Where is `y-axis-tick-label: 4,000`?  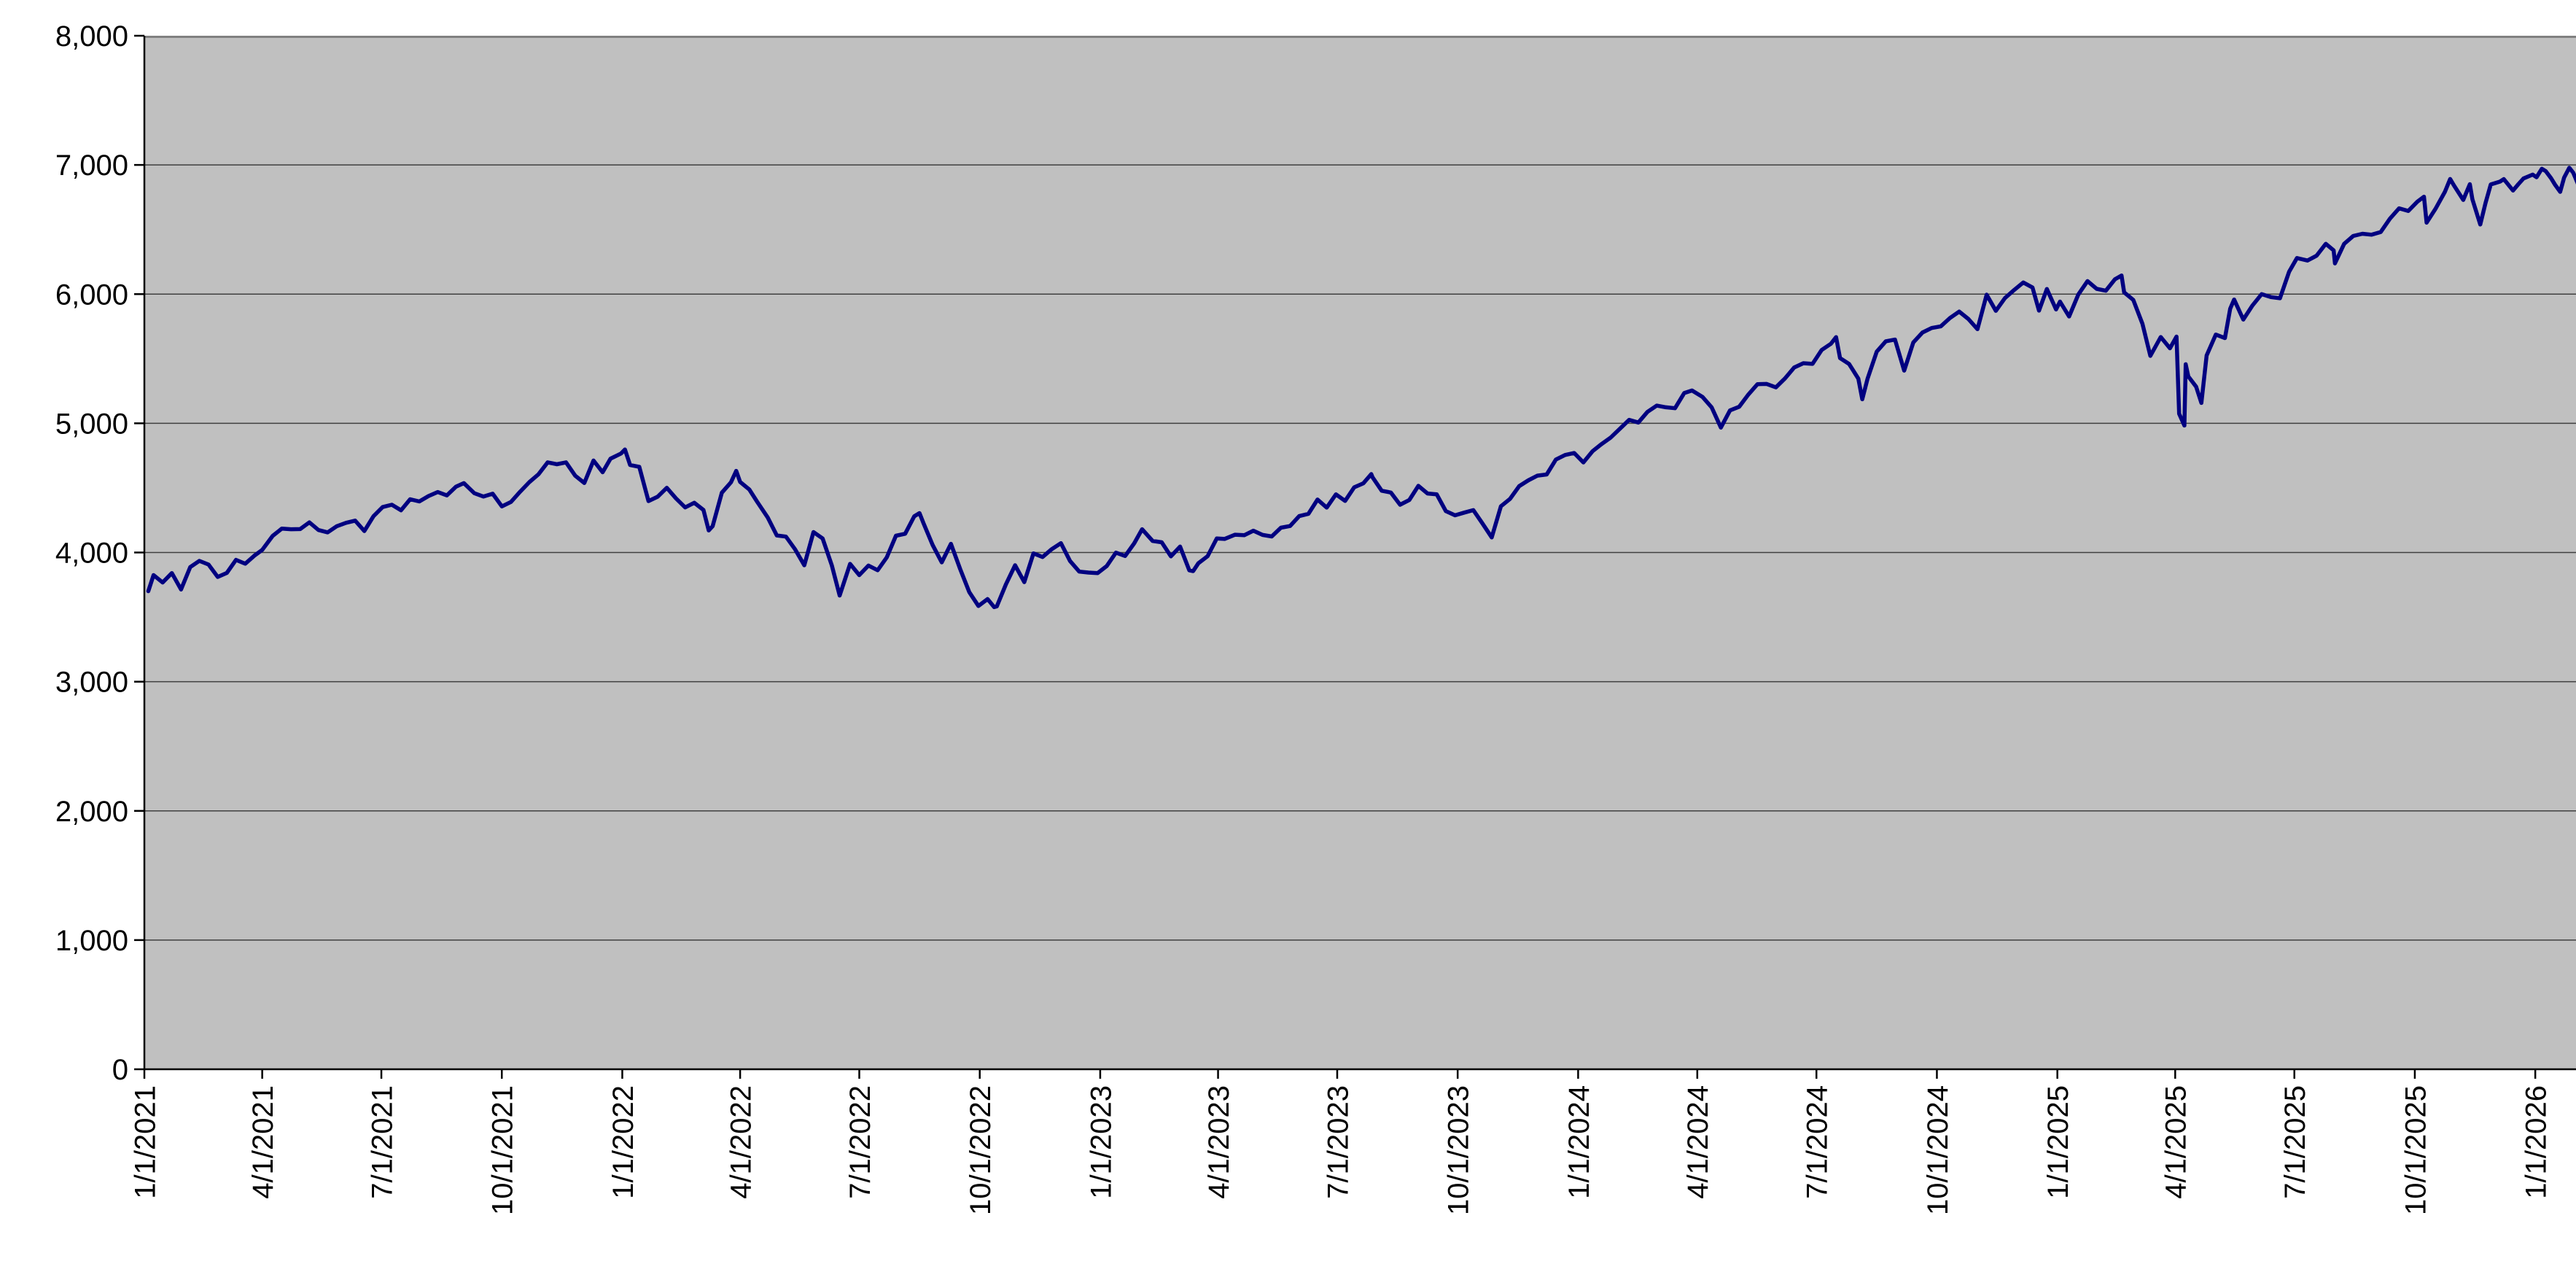
y-axis-tick-label: 4,000 is located at coordinates (91, 554).